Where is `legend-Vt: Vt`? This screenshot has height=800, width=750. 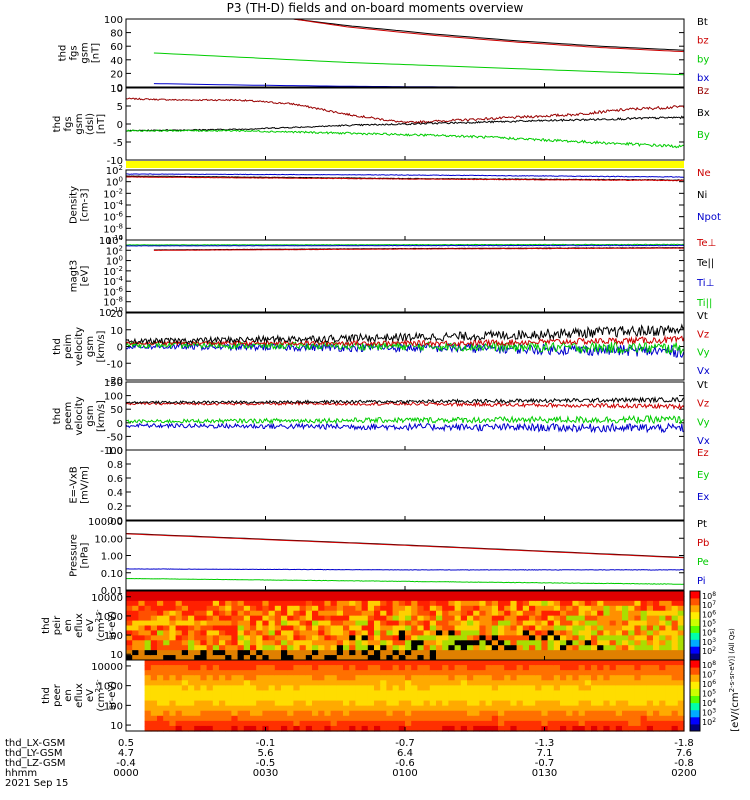 legend-Vt: Vt is located at coordinates (702, 385).